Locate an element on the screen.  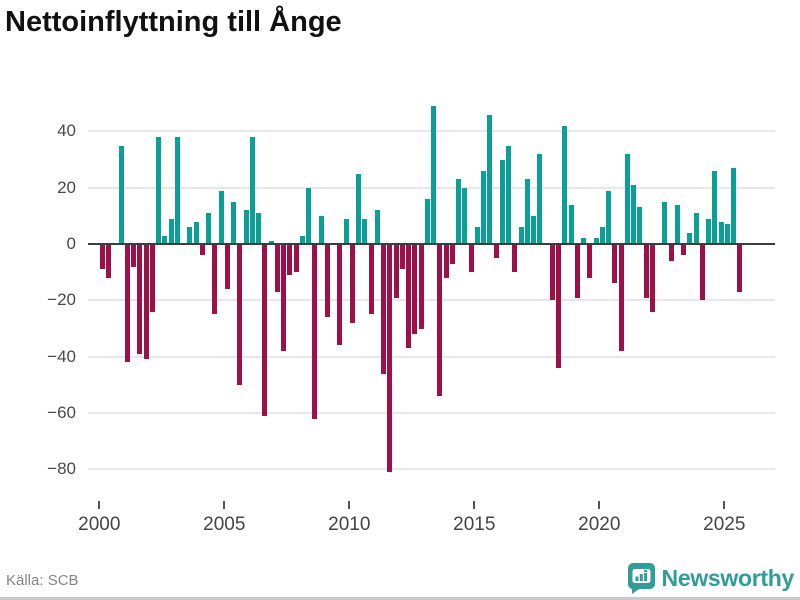
bottom-divider is located at coordinates (400, 598).